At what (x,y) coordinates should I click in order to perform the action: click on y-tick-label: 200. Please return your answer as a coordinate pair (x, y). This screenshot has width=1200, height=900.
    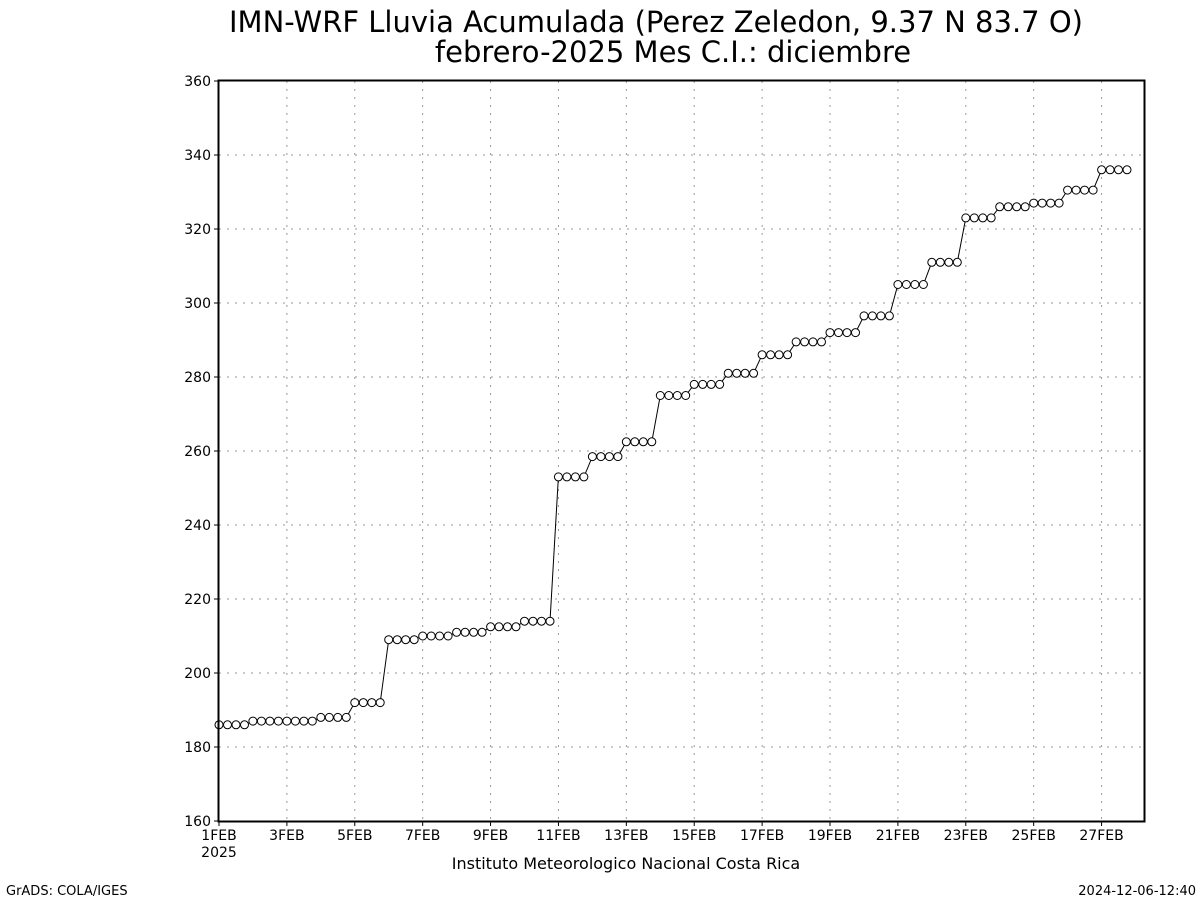
    Looking at the image, I should click on (197, 674).